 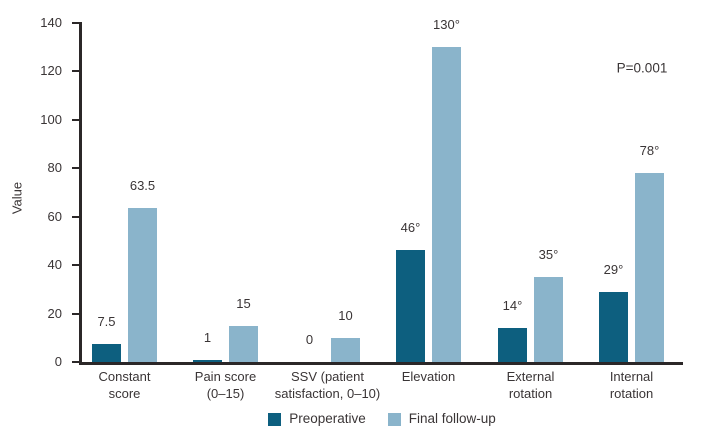 I want to click on bar-final-follow-up-constant-score, so click(x=142, y=285).